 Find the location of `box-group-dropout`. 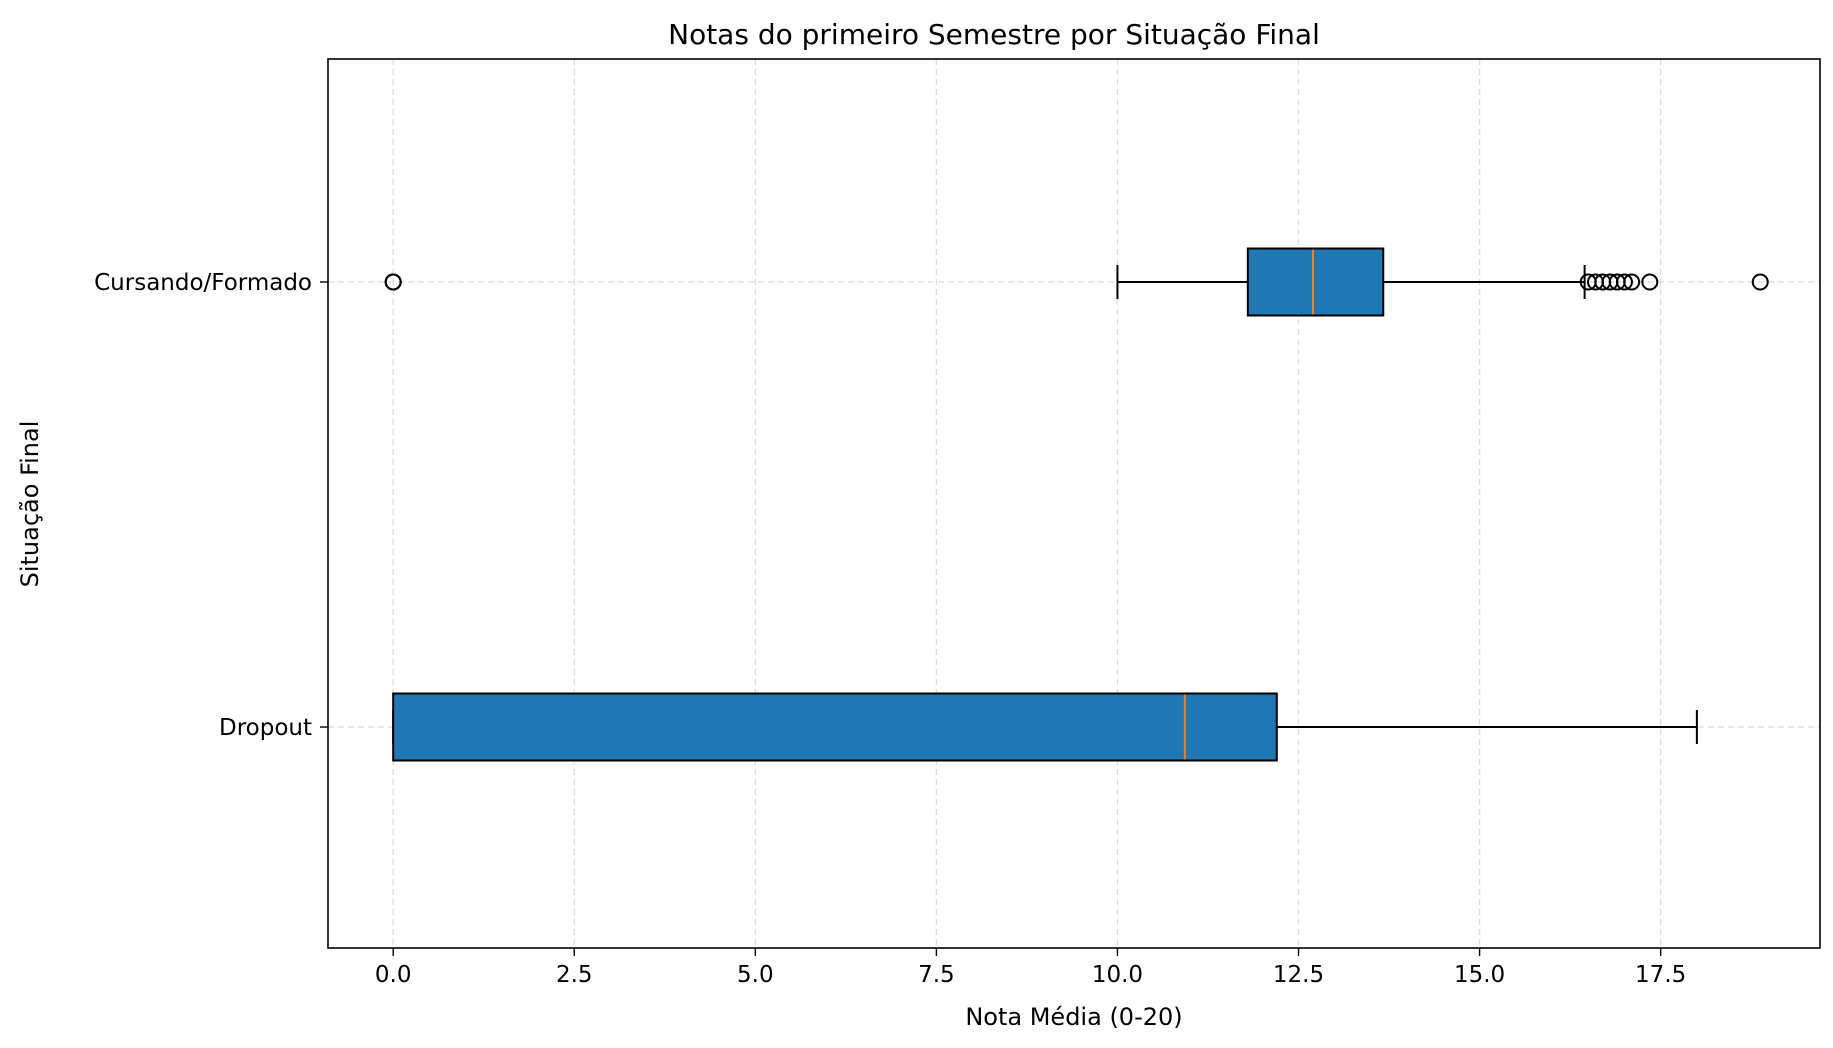

box-group-dropout is located at coordinates (1045, 727).